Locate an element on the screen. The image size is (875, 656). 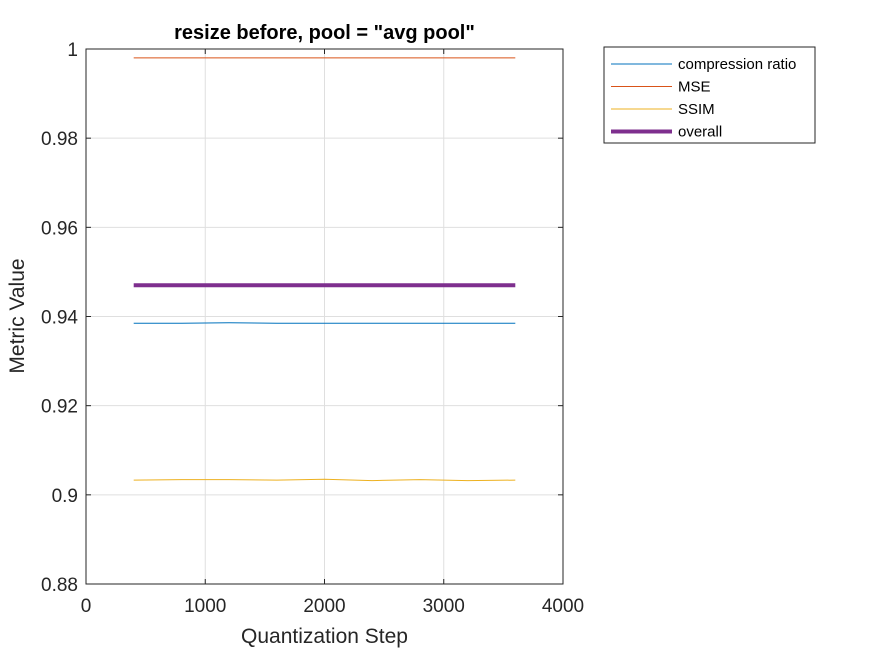
legend-box is located at coordinates (709, 95).